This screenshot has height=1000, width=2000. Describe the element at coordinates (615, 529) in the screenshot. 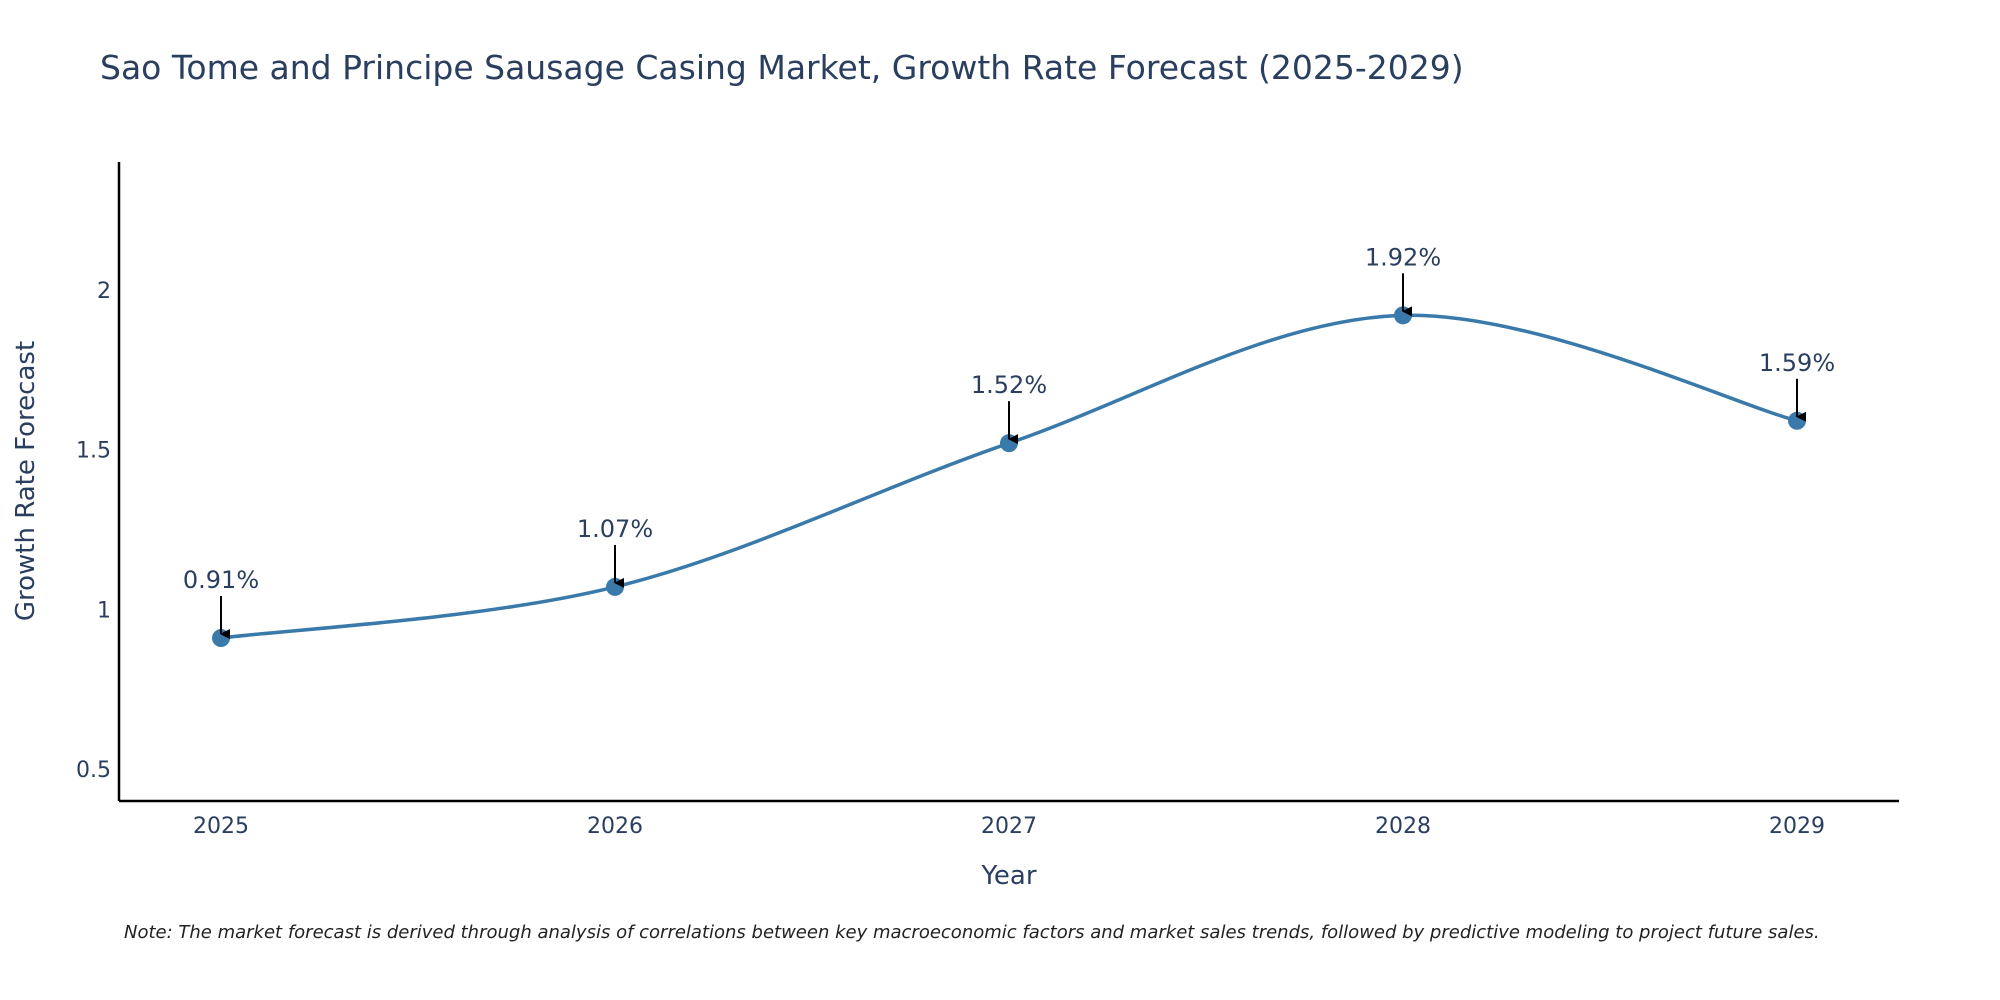

I see `data-label: 1.07%` at that location.